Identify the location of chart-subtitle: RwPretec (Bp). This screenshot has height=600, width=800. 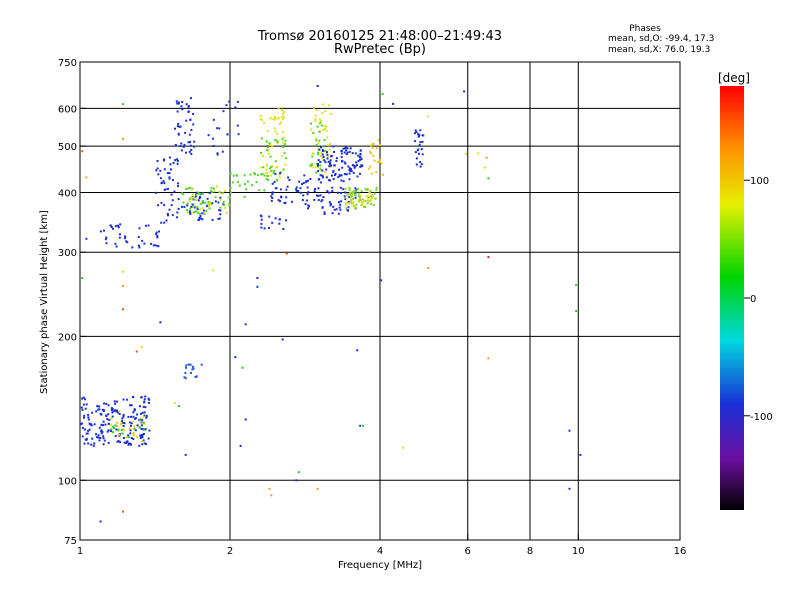
(380, 49).